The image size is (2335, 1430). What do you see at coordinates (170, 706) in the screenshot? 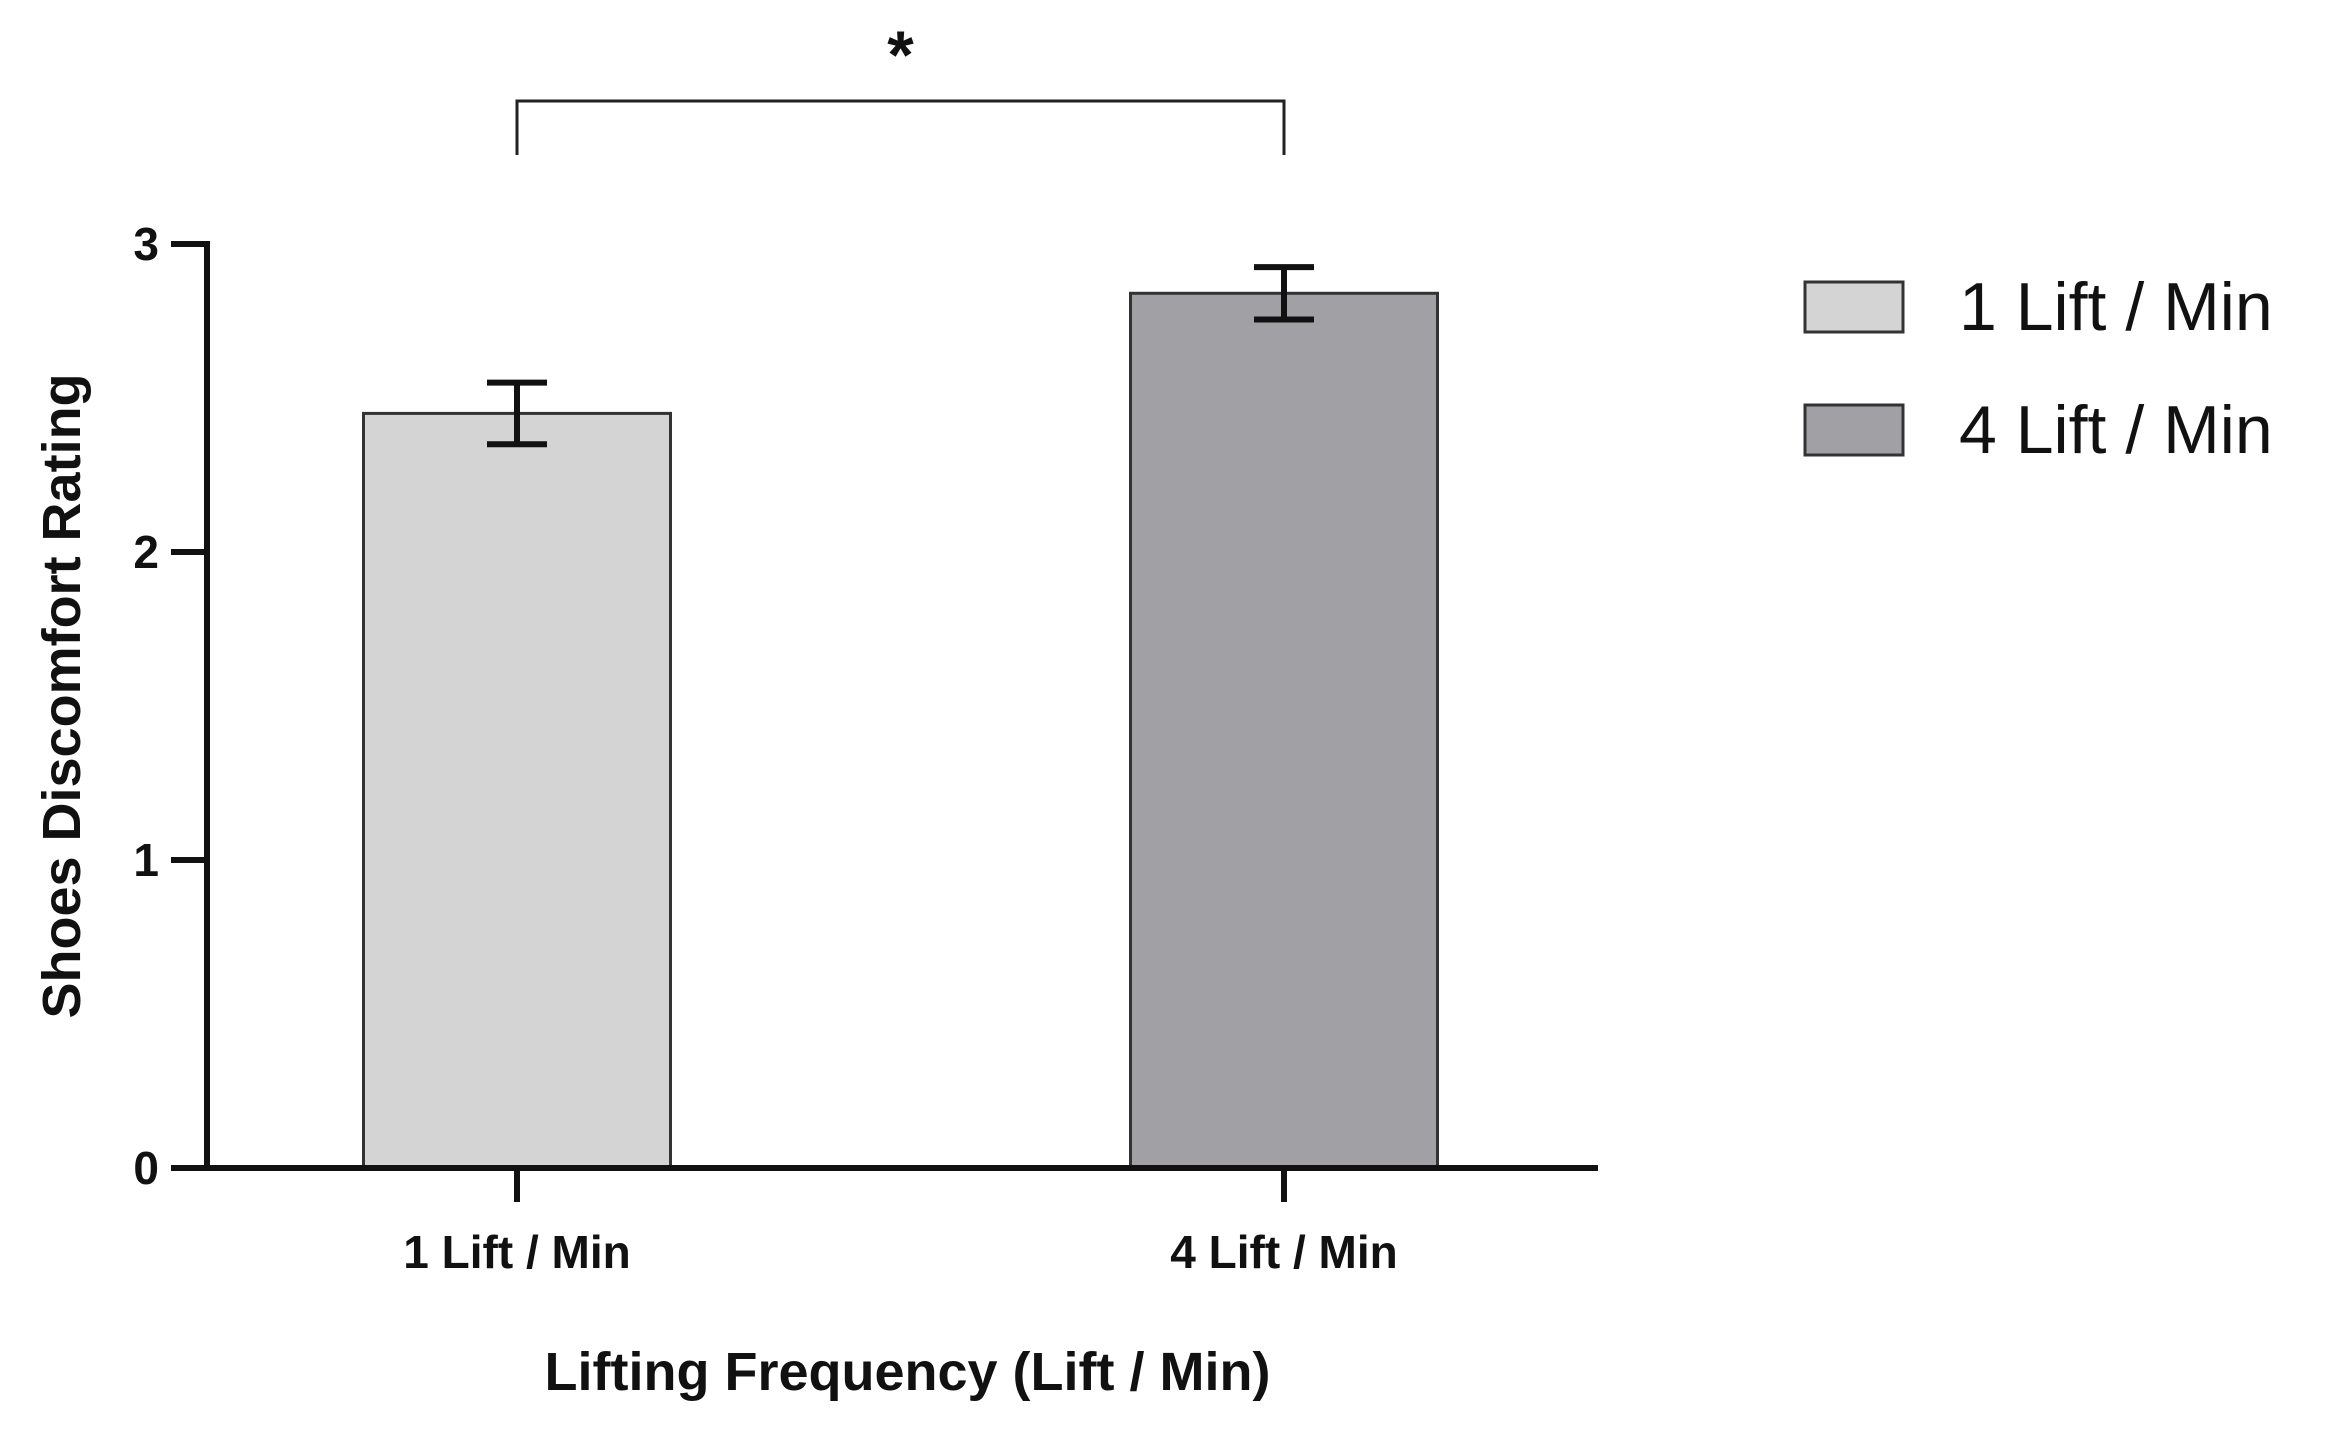
I see `y-axis-ticks: 0 1 2 3` at bounding box center [170, 706].